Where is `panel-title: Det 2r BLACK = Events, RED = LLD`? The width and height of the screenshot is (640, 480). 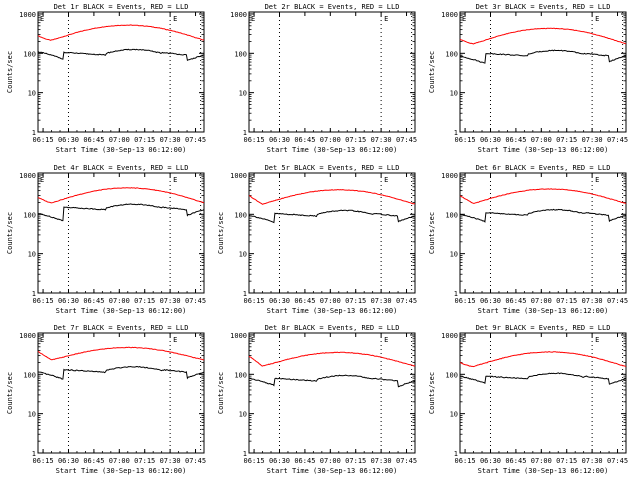
panel-title: Det 2r BLACK = Events, RED = LLD is located at coordinates (332, 7).